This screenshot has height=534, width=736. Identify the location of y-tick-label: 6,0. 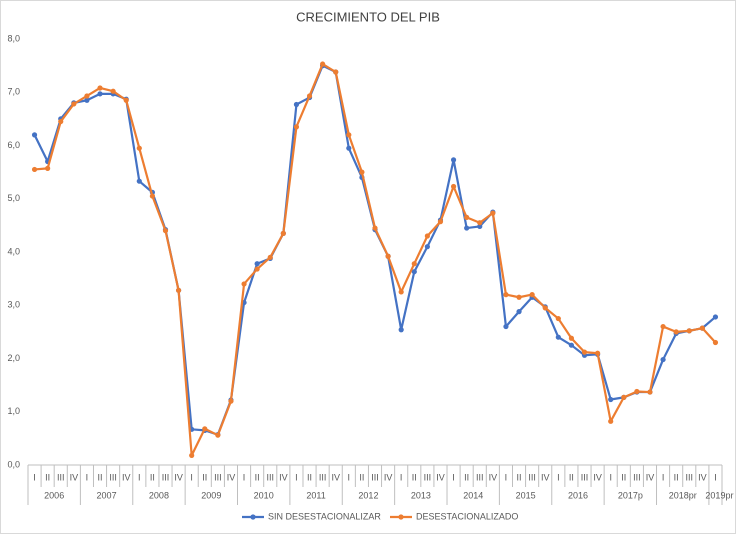
(13, 145).